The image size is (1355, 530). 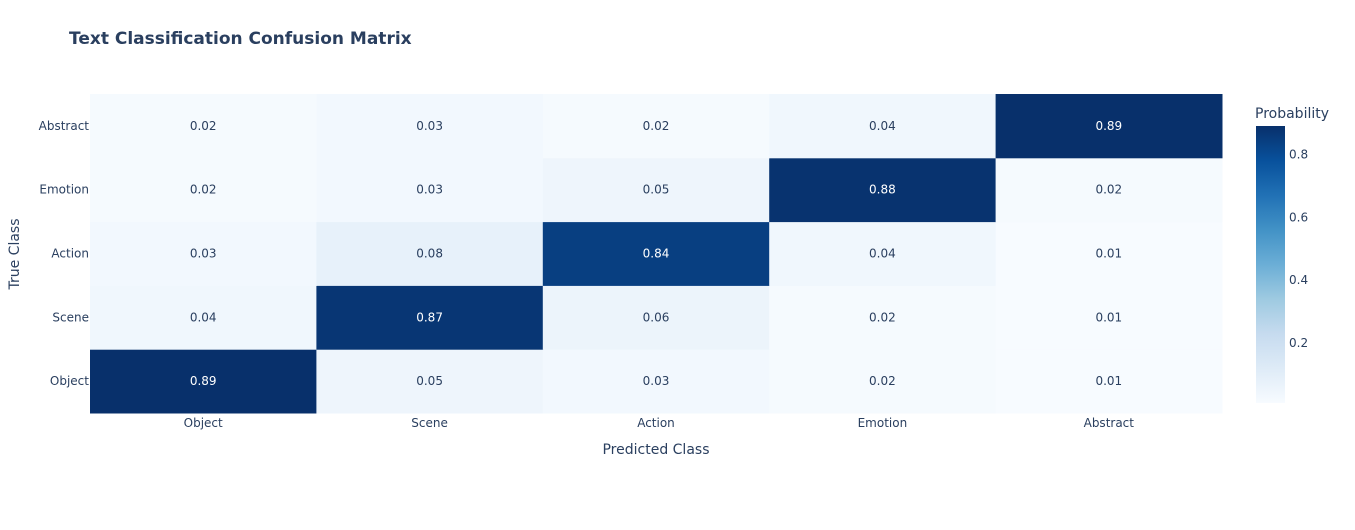 What do you see at coordinates (203, 423) in the screenshot?
I see `x-tick-label: Object` at bounding box center [203, 423].